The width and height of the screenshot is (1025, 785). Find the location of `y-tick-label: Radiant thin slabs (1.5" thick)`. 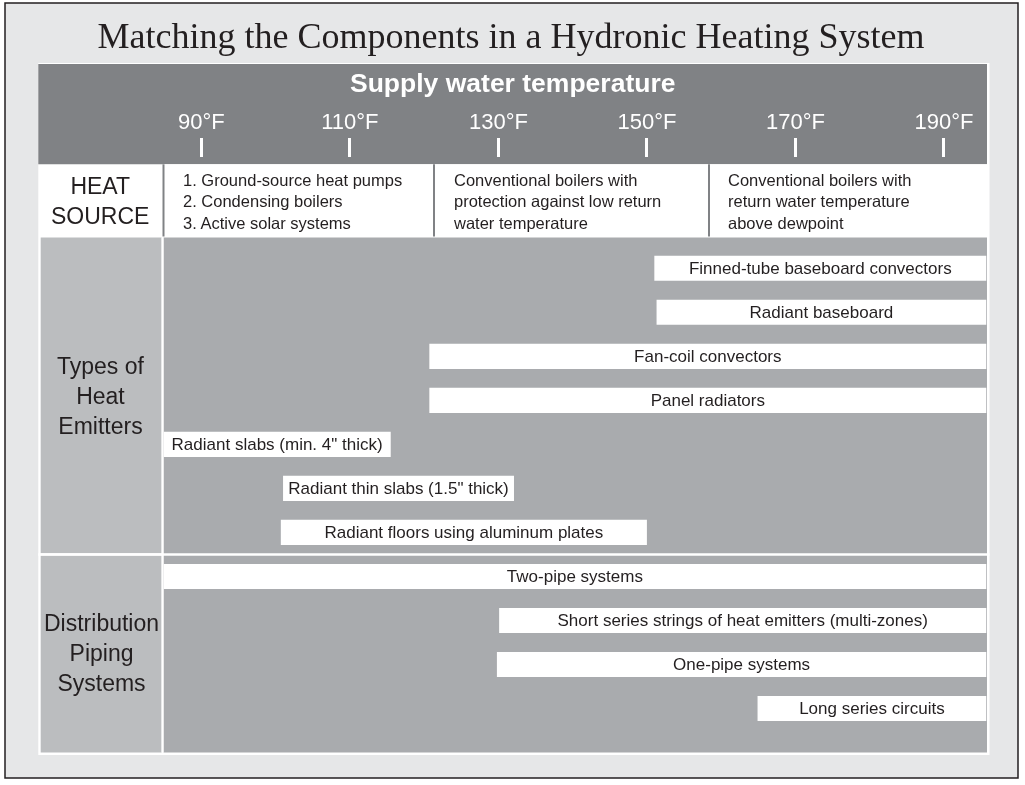

y-tick-label: Radiant thin slabs (1.5" thick) is located at coordinates (398, 488).